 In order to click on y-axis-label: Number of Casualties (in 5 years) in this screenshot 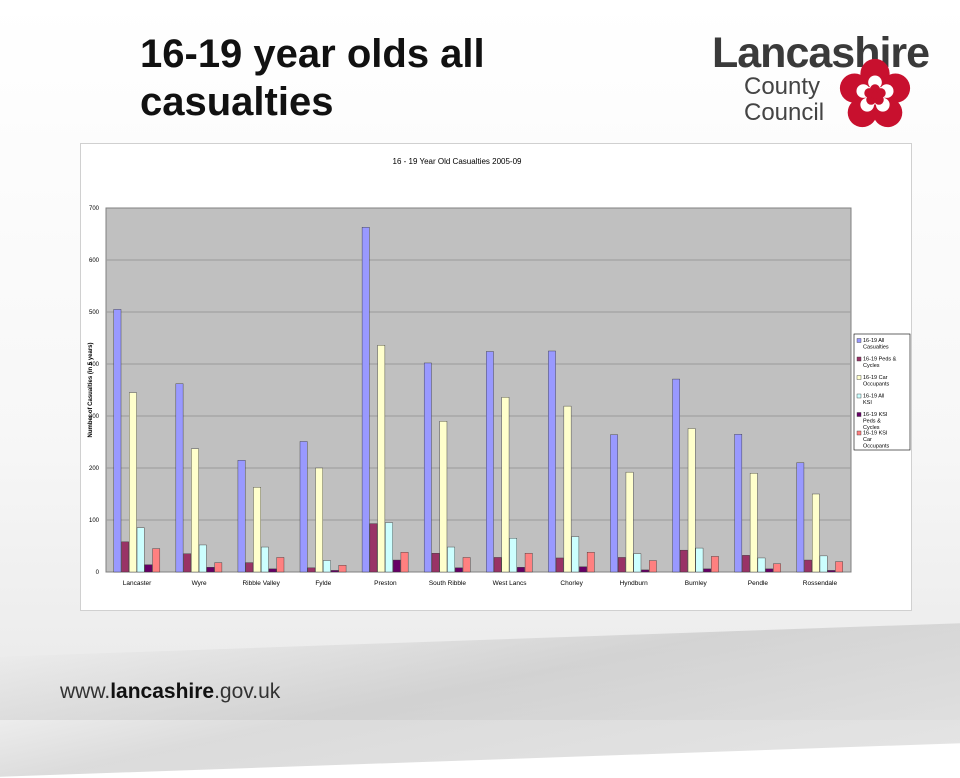, I will do `click(91, 389)`.